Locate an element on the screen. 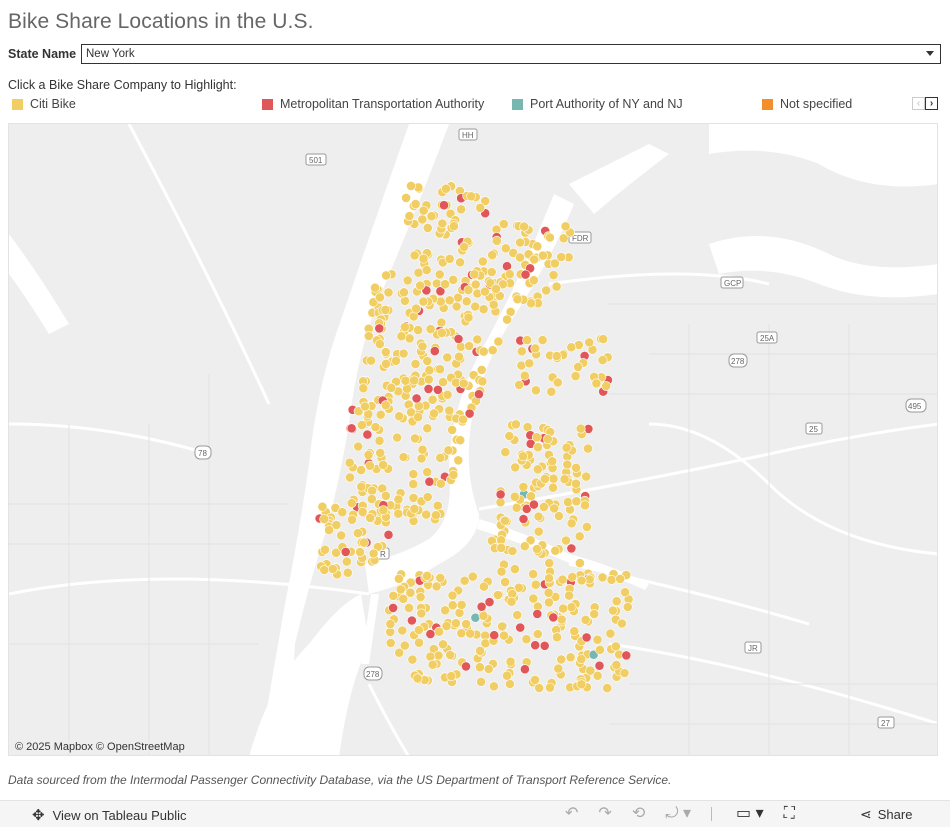 The height and width of the screenshot is (827, 950). legend-item-mta: Metropolitan Transportation Authority is located at coordinates (373, 104).